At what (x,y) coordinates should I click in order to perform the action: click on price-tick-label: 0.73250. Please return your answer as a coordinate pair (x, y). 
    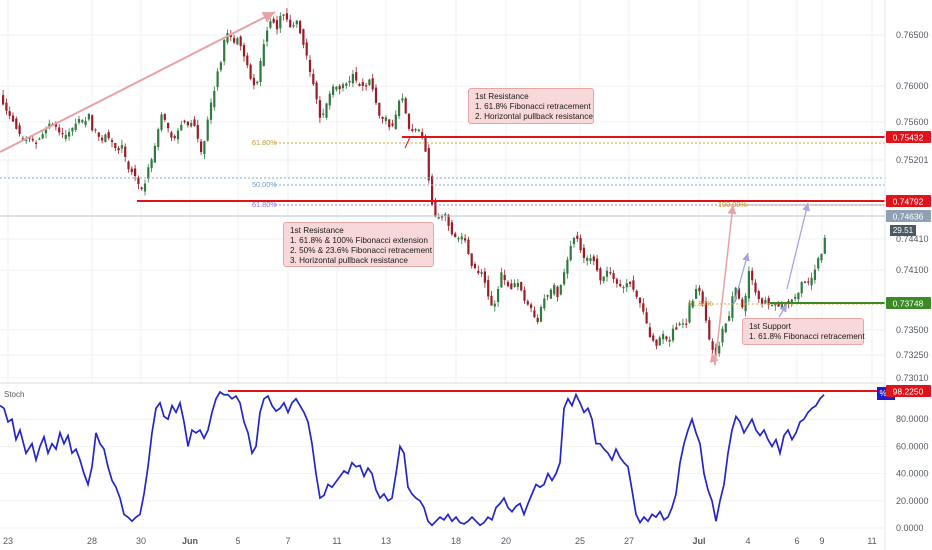
    Looking at the image, I should click on (912, 355).